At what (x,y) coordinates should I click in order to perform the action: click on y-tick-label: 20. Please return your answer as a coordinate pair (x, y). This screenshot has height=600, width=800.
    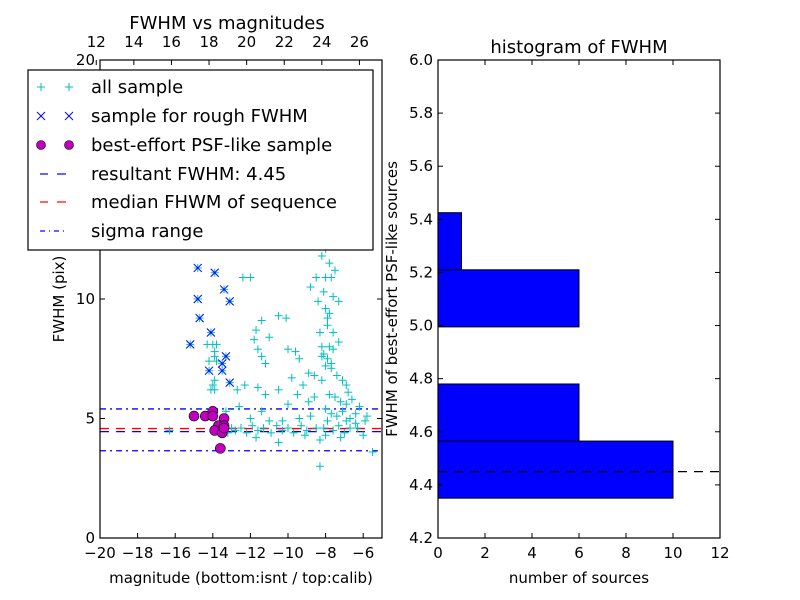
    Looking at the image, I should click on (85, 60).